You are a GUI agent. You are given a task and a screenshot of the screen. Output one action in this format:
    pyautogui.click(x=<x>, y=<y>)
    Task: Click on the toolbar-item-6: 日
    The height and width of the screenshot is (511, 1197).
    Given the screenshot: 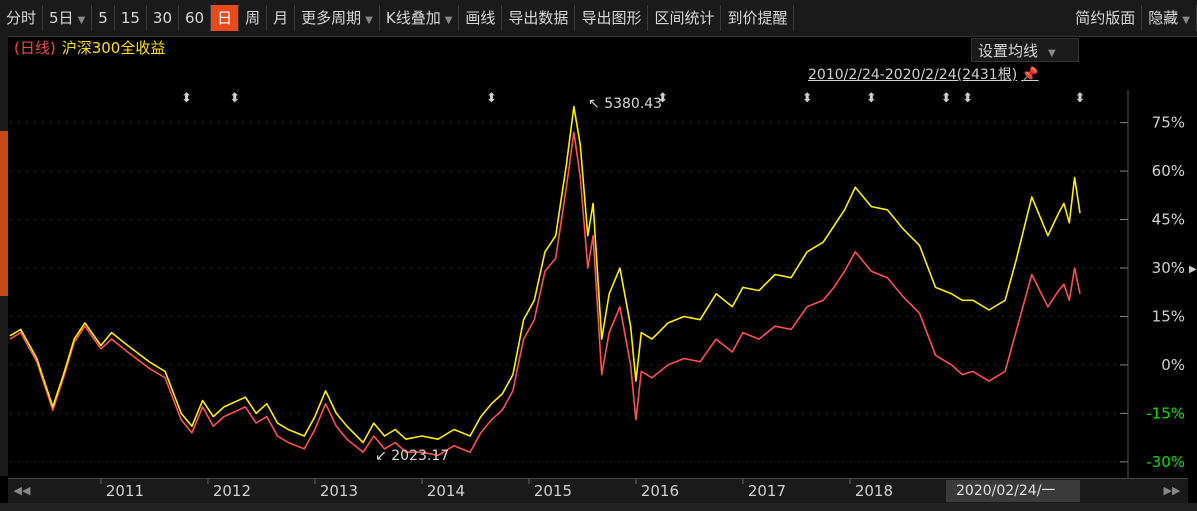 What is the action you would take?
    pyautogui.click(x=225, y=18)
    